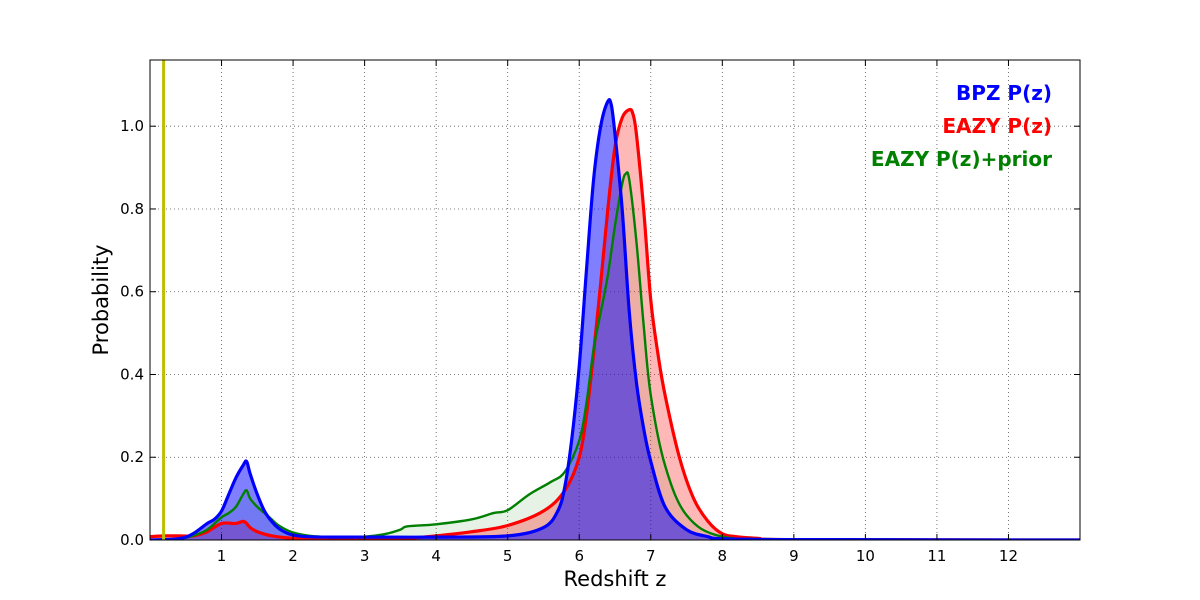 The height and width of the screenshot is (600, 1200). Describe the element at coordinates (436, 556) in the screenshot. I see `x-tick-label: 4` at that location.